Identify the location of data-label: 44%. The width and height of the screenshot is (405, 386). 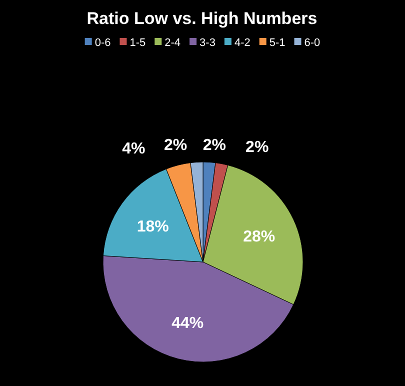
(188, 323).